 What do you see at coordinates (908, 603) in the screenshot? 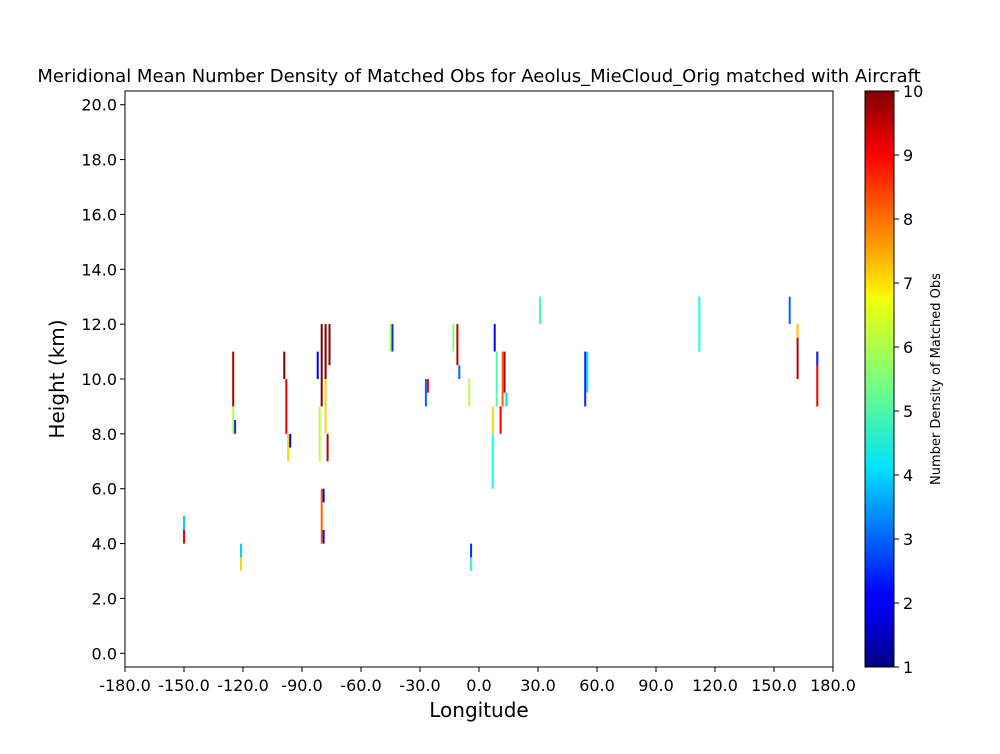
I see `colorbar-tick-label: 2` at bounding box center [908, 603].